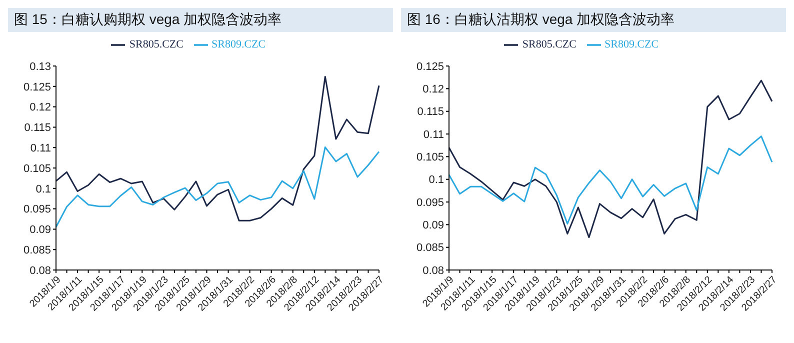 The height and width of the screenshot is (343, 794). Describe the element at coordinates (200, 20) in the screenshot. I see `chart-title: 图 15：白糖认购期权 vega 加权隐含波动率` at that location.